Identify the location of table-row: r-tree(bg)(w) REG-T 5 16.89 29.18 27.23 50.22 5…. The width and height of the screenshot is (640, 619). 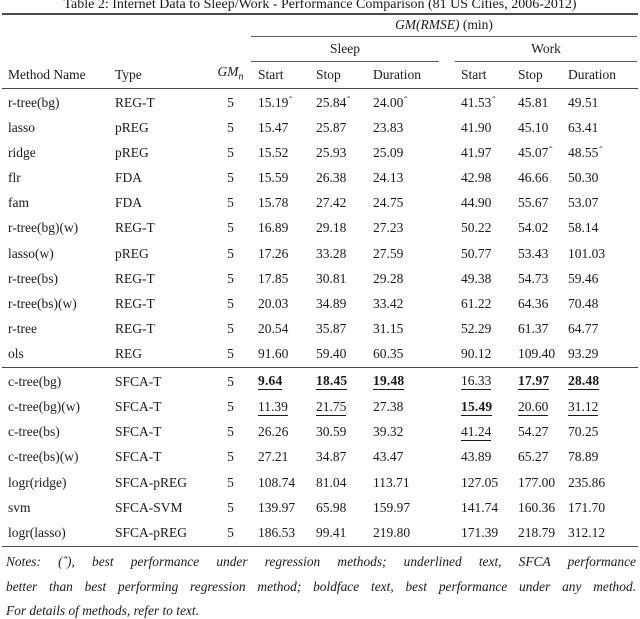
(324, 228).